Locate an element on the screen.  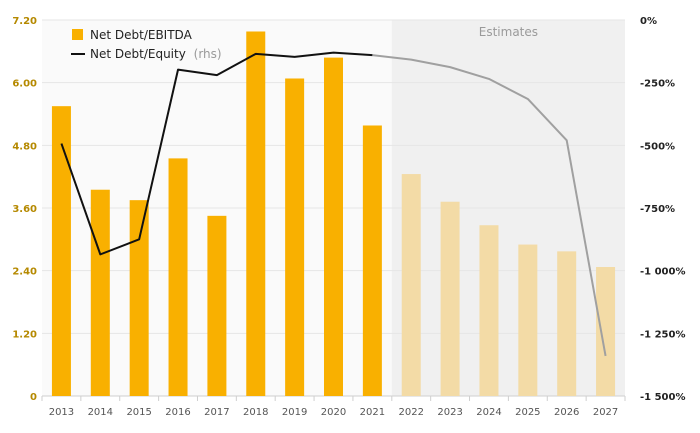
x-tick-label: 2024 is located at coordinates (488, 412).